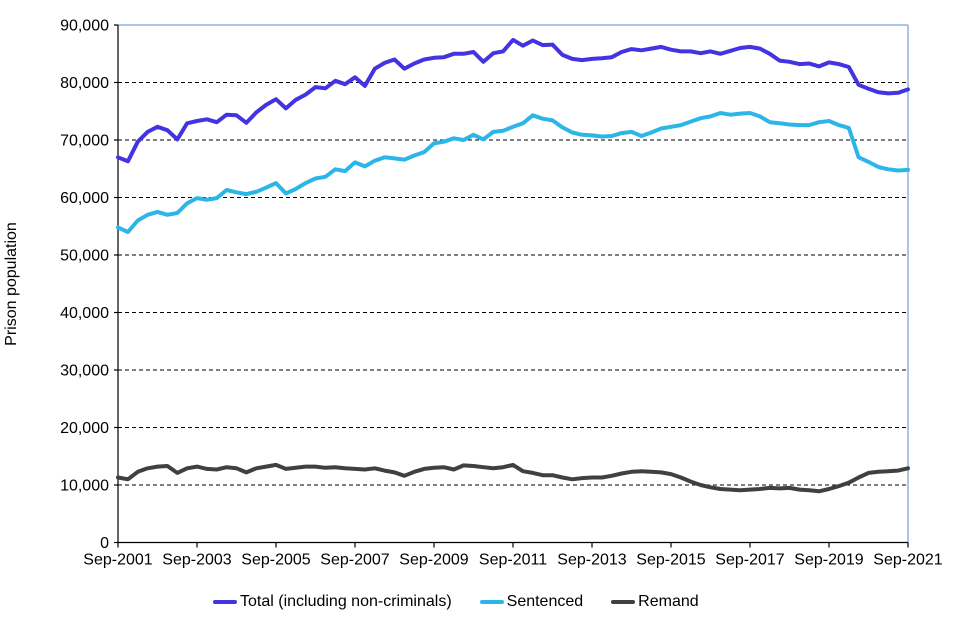 Image resolution: width=960 pixels, height=640 pixels. What do you see at coordinates (354, 560) in the screenshot?
I see `x-tick-label-Sep-2007: Sep-2007` at bounding box center [354, 560].